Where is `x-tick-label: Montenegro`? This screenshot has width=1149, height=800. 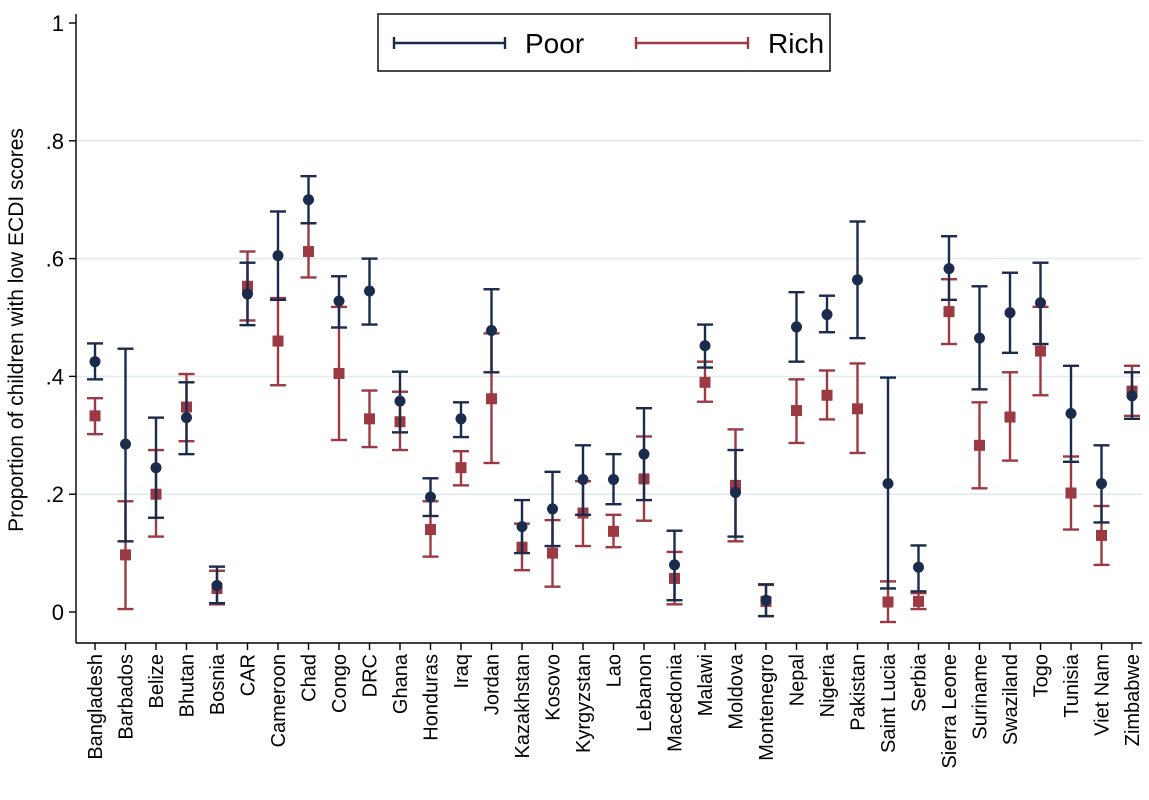 x-tick-label: Montenegro is located at coordinates (767, 707).